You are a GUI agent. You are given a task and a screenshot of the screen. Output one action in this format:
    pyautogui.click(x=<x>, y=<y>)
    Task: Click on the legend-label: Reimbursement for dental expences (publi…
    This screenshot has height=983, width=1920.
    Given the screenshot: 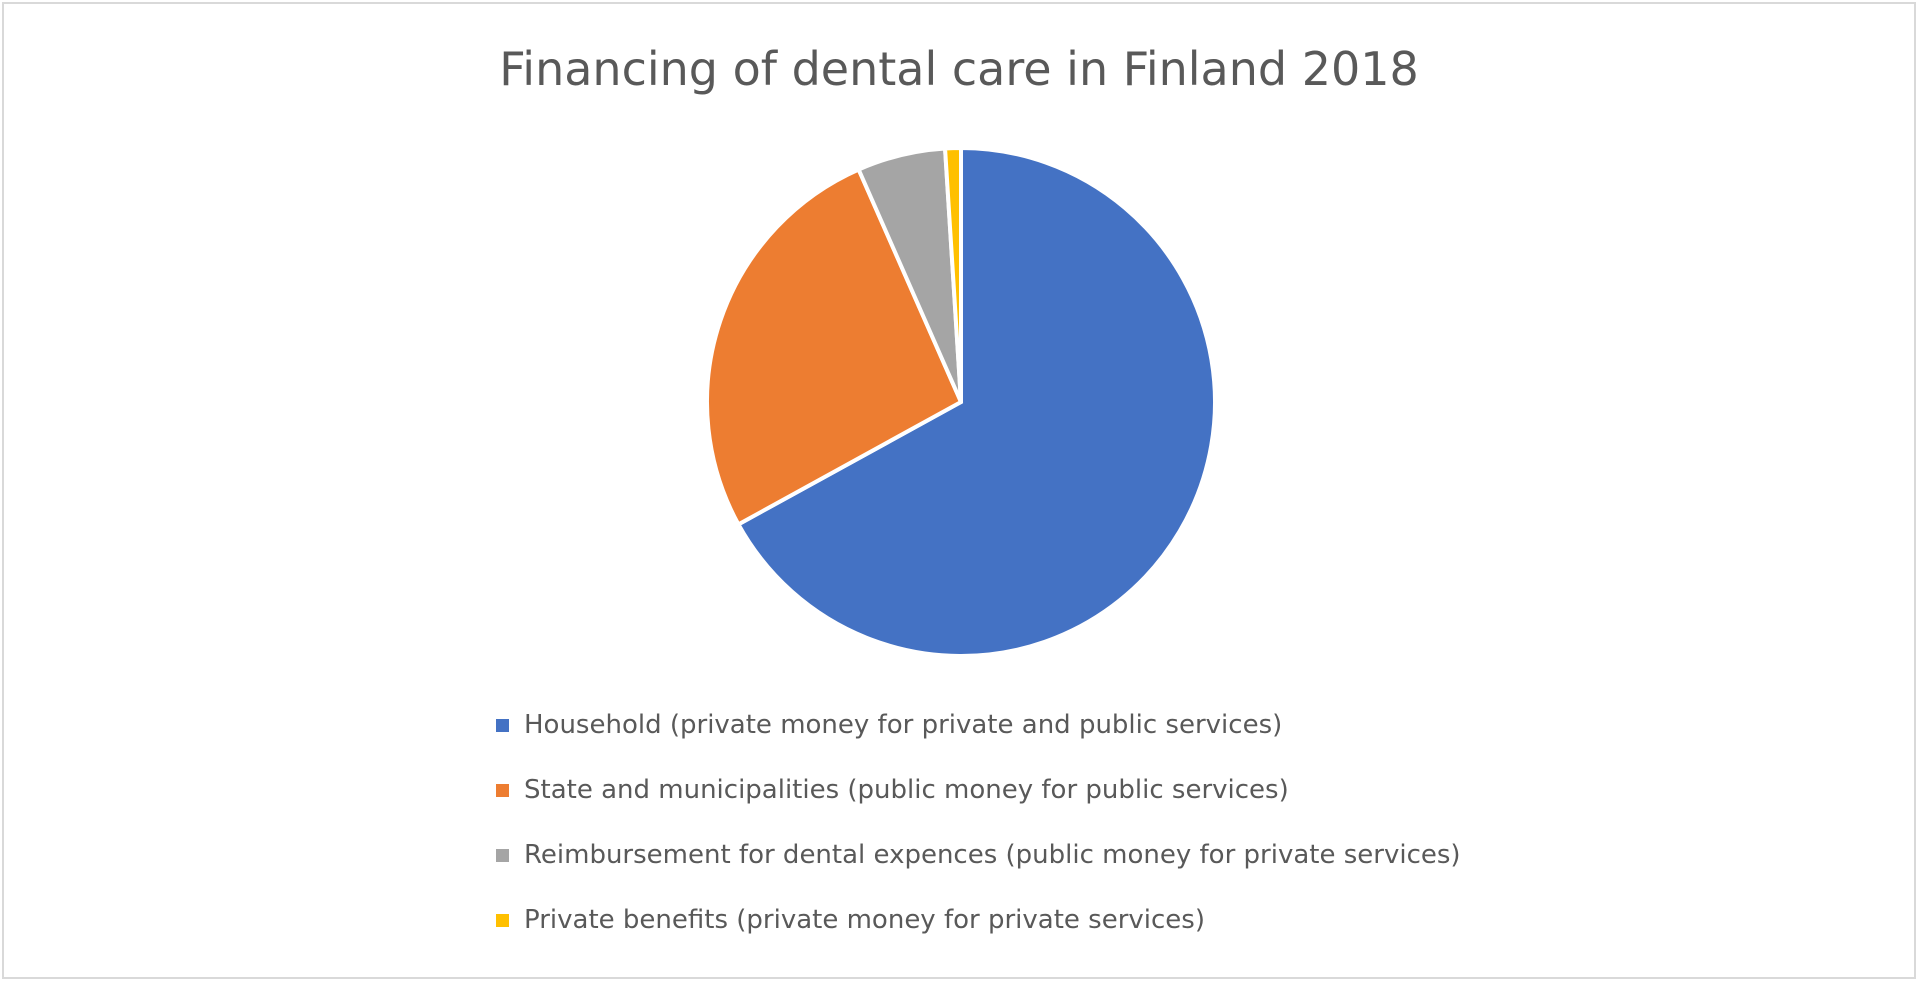 What is the action you would take?
    pyautogui.click(x=992, y=855)
    